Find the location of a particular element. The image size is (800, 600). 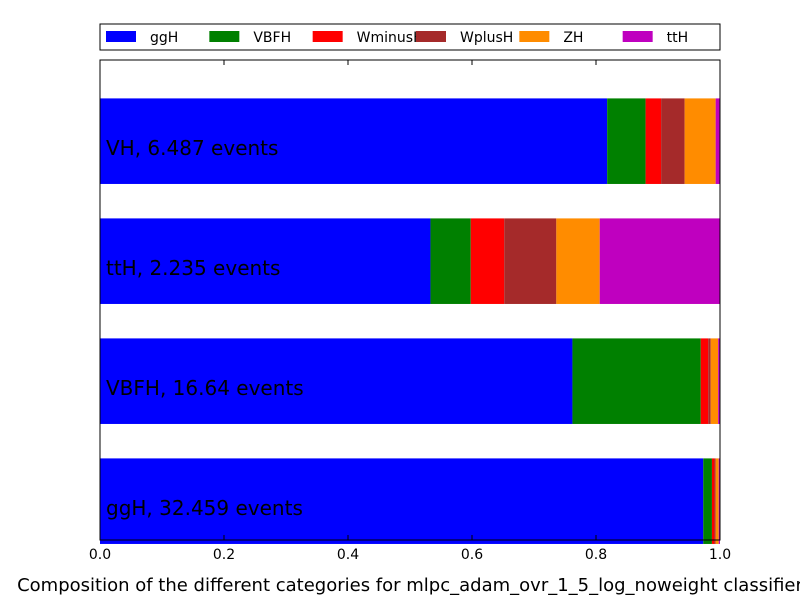

x-tick-label: 0.0 is located at coordinates (100, 555).